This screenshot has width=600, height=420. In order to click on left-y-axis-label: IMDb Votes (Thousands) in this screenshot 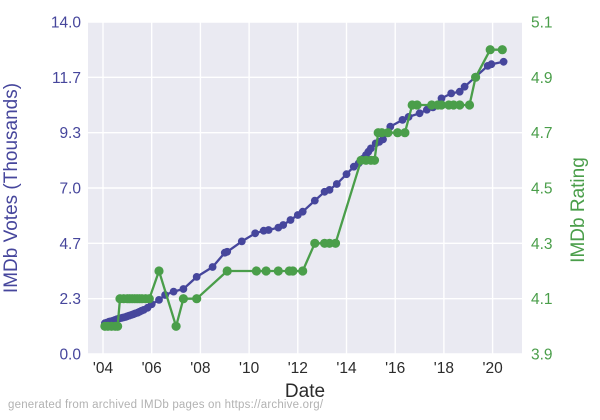, I will do `click(11, 188)`.